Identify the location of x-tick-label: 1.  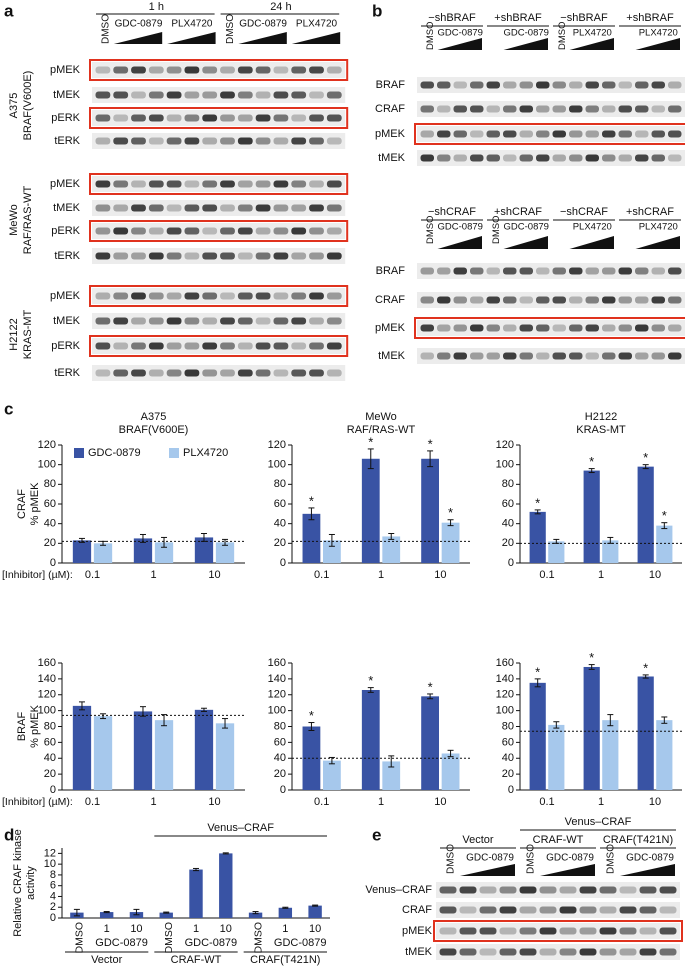
(153, 802).